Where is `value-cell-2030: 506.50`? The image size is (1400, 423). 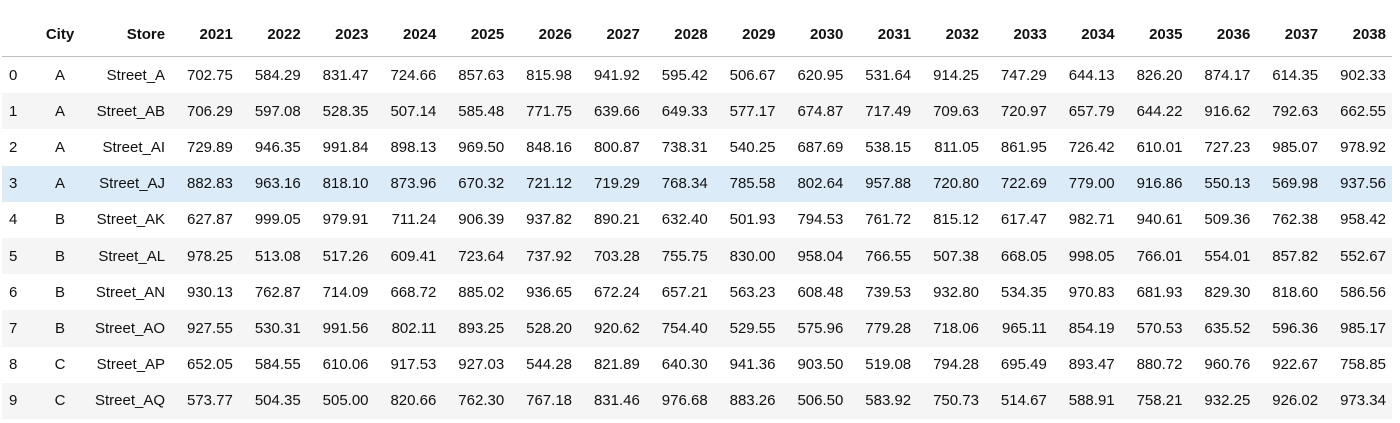
value-cell-2030: 506.50 is located at coordinates (820, 401).